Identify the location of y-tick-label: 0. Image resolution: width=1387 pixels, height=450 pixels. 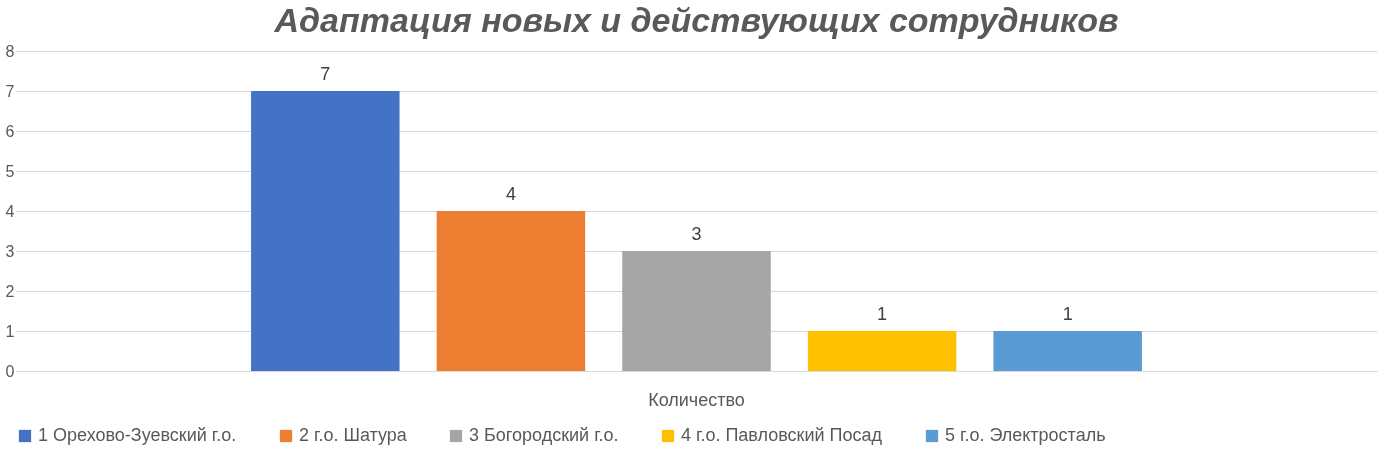
(10, 371).